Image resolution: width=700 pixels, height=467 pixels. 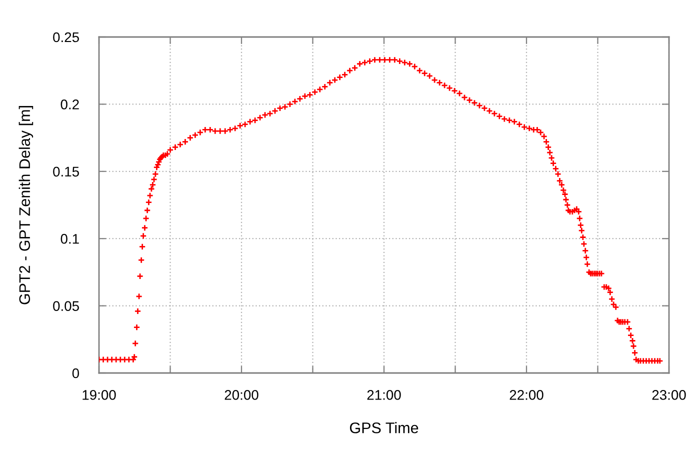 What do you see at coordinates (66, 306) in the screenshot?
I see `y-tick-label: 0.05` at bounding box center [66, 306].